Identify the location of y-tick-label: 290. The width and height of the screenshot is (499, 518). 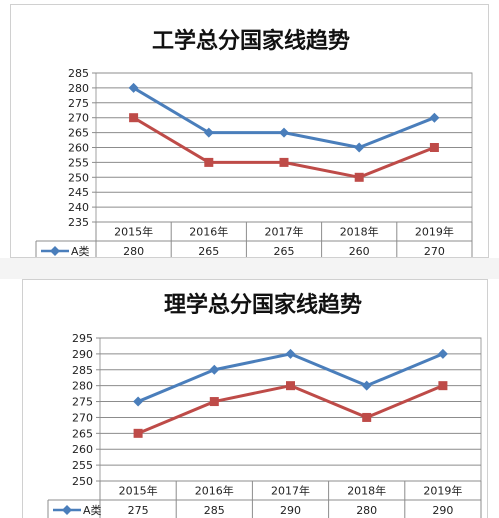
(82, 354).